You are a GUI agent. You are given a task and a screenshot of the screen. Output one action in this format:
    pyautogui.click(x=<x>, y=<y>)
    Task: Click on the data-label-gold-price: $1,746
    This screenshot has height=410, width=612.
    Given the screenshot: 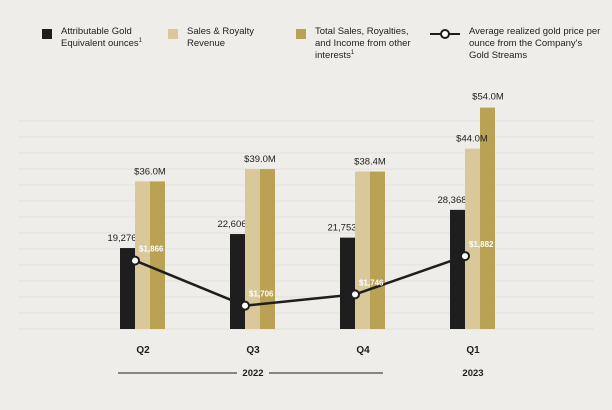 What is the action you would take?
    pyautogui.click(x=371, y=282)
    